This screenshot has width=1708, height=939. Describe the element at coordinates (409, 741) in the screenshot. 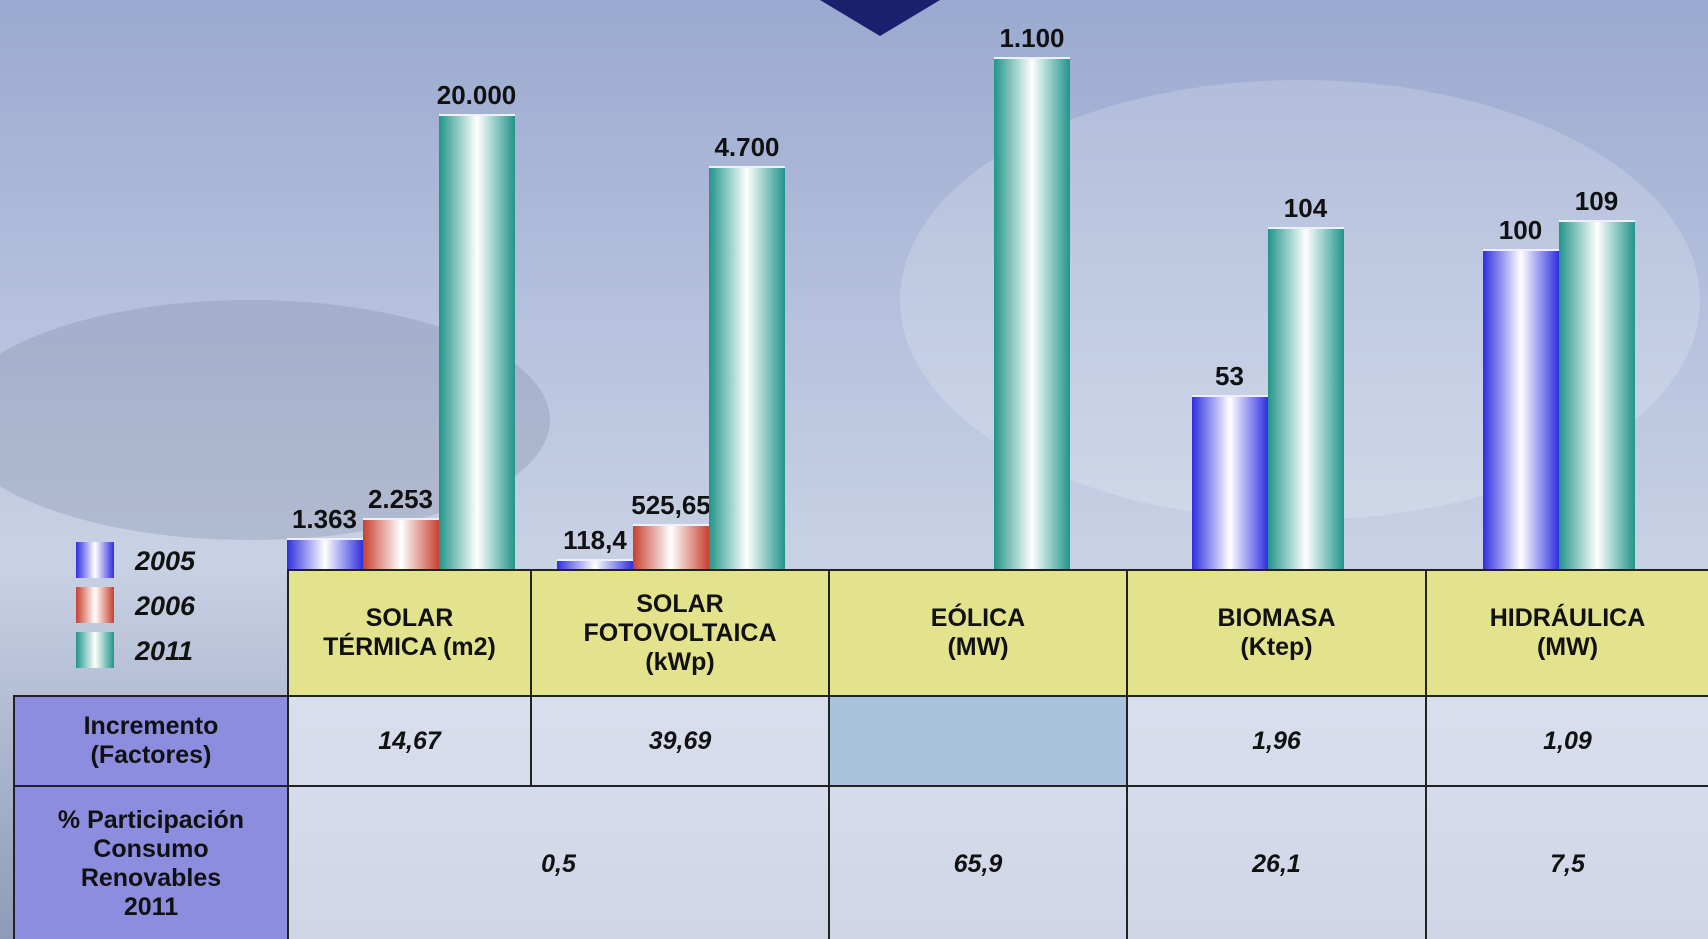

I see `table-cell: 14,67` at that location.